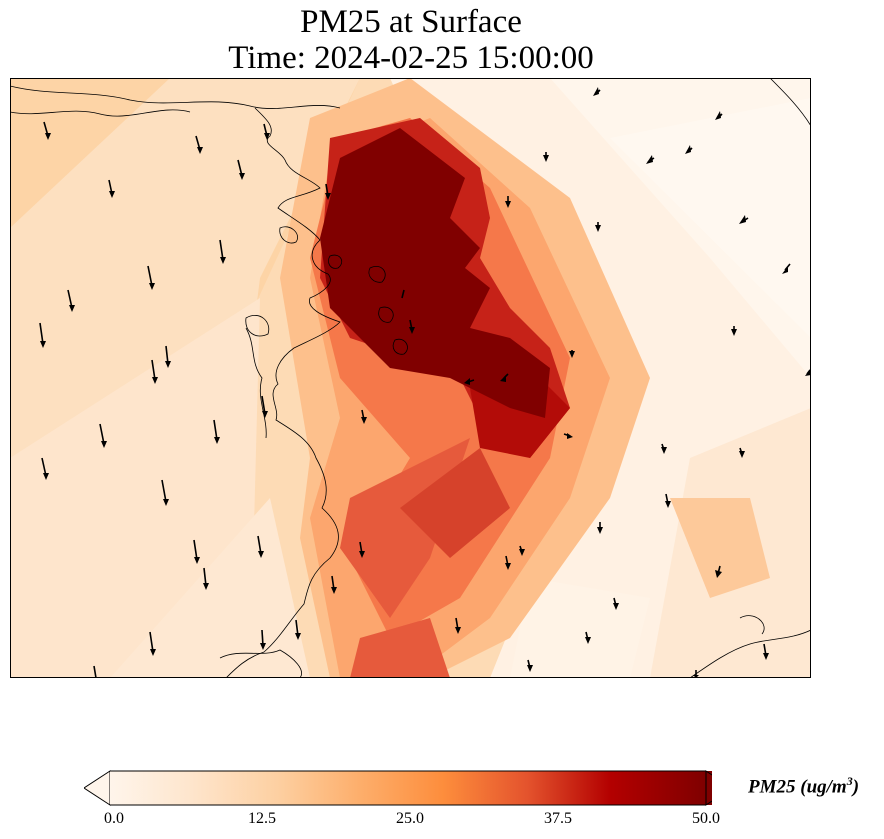  What do you see at coordinates (708, 788) in the screenshot?
I see `colorbar-max-extend` at bounding box center [708, 788].